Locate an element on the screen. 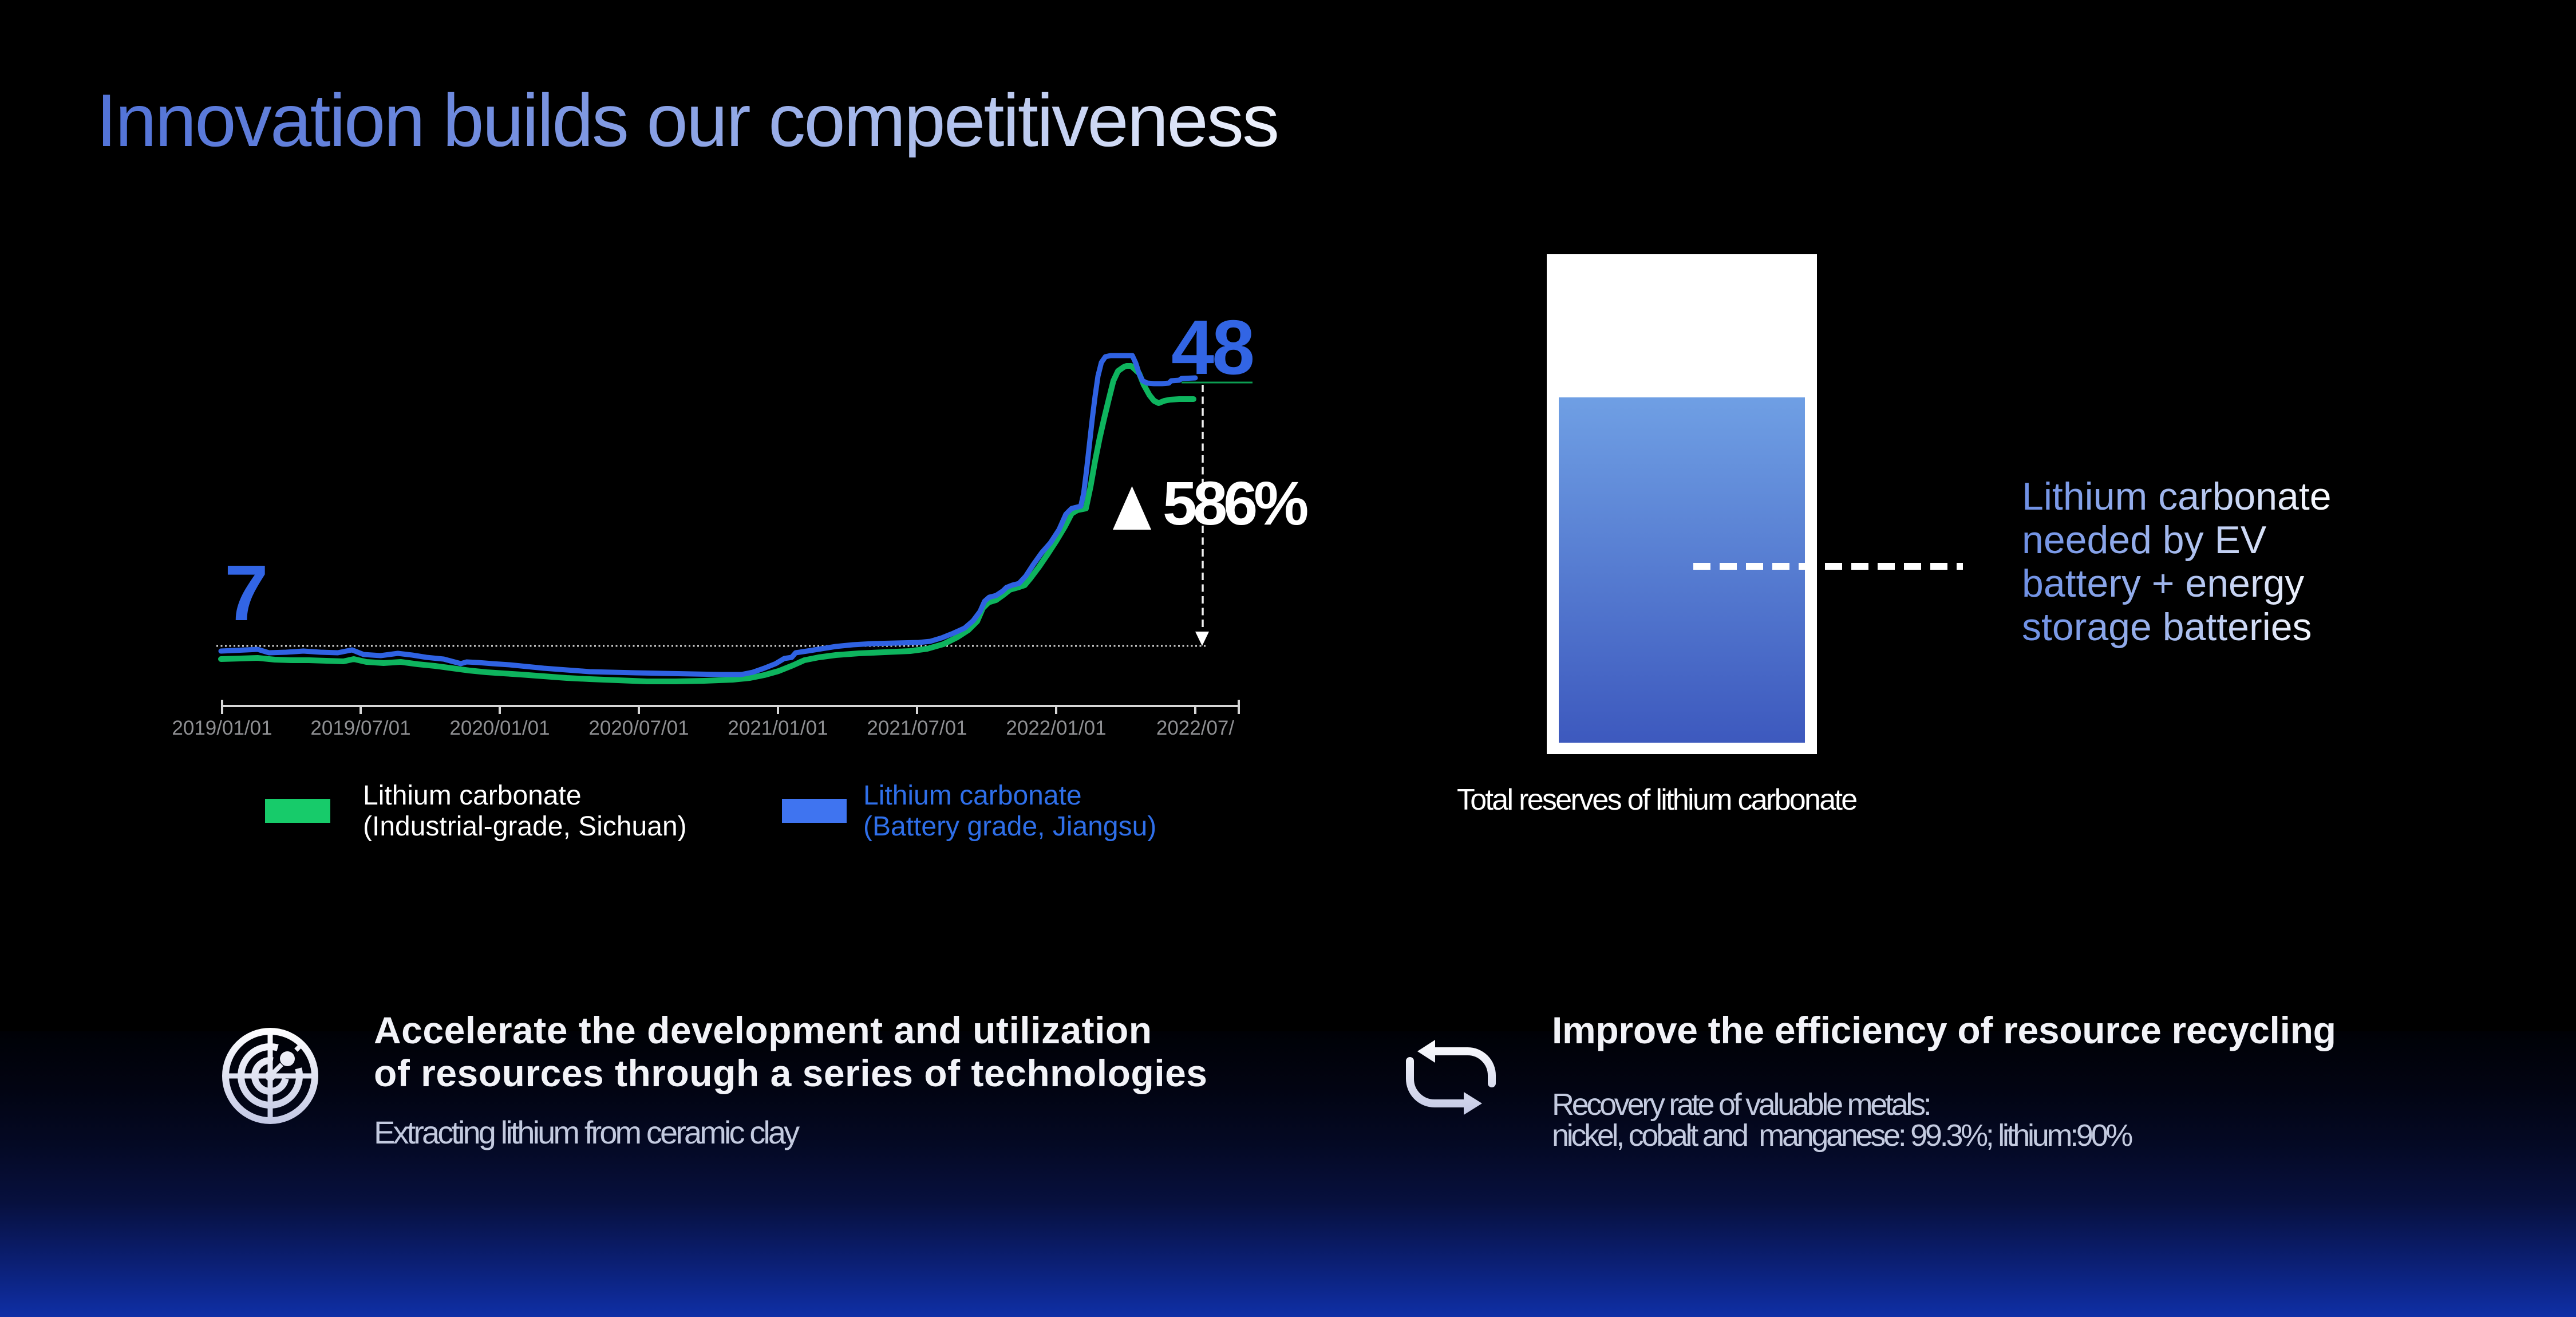  svg-text: 2022/07/ is located at coordinates (1195, 728).